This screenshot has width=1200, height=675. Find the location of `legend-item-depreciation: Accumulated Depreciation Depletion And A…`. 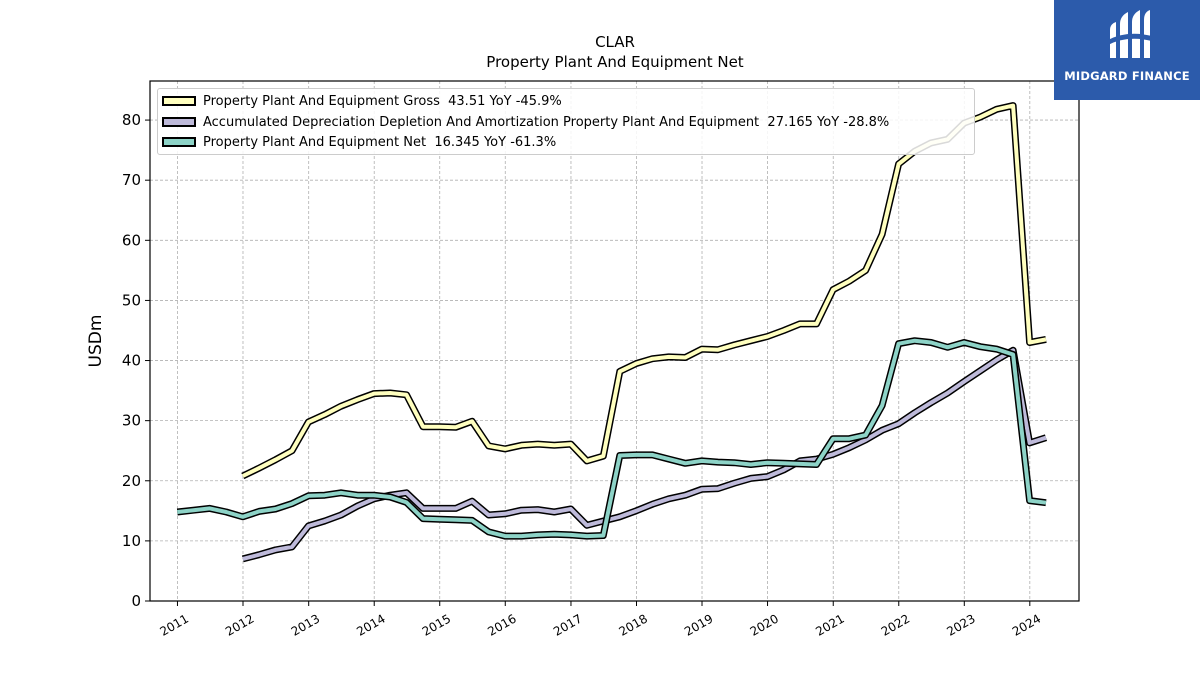

legend-item-depreciation: Accumulated Depreciation Depletion And A… is located at coordinates (525, 122).